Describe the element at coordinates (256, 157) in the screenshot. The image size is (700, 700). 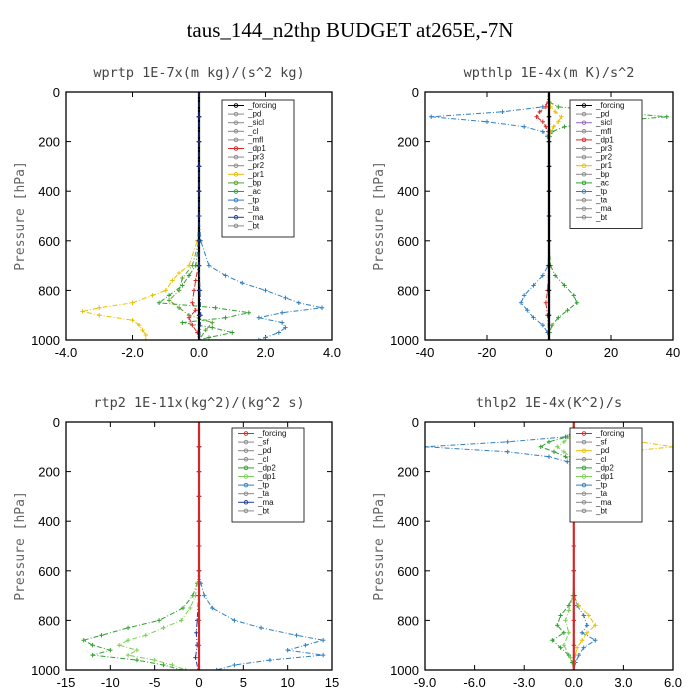
I see `legend-entry: _pr3` at that location.